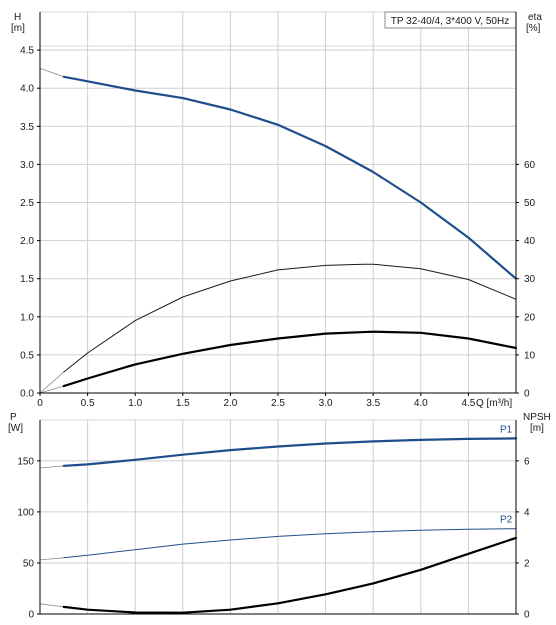 The height and width of the screenshot is (625, 556). What do you see at coordinates (31, 615) in the screenshot?
I see `bottom-left-tick-label: 0` at bounding box center [31, 615].